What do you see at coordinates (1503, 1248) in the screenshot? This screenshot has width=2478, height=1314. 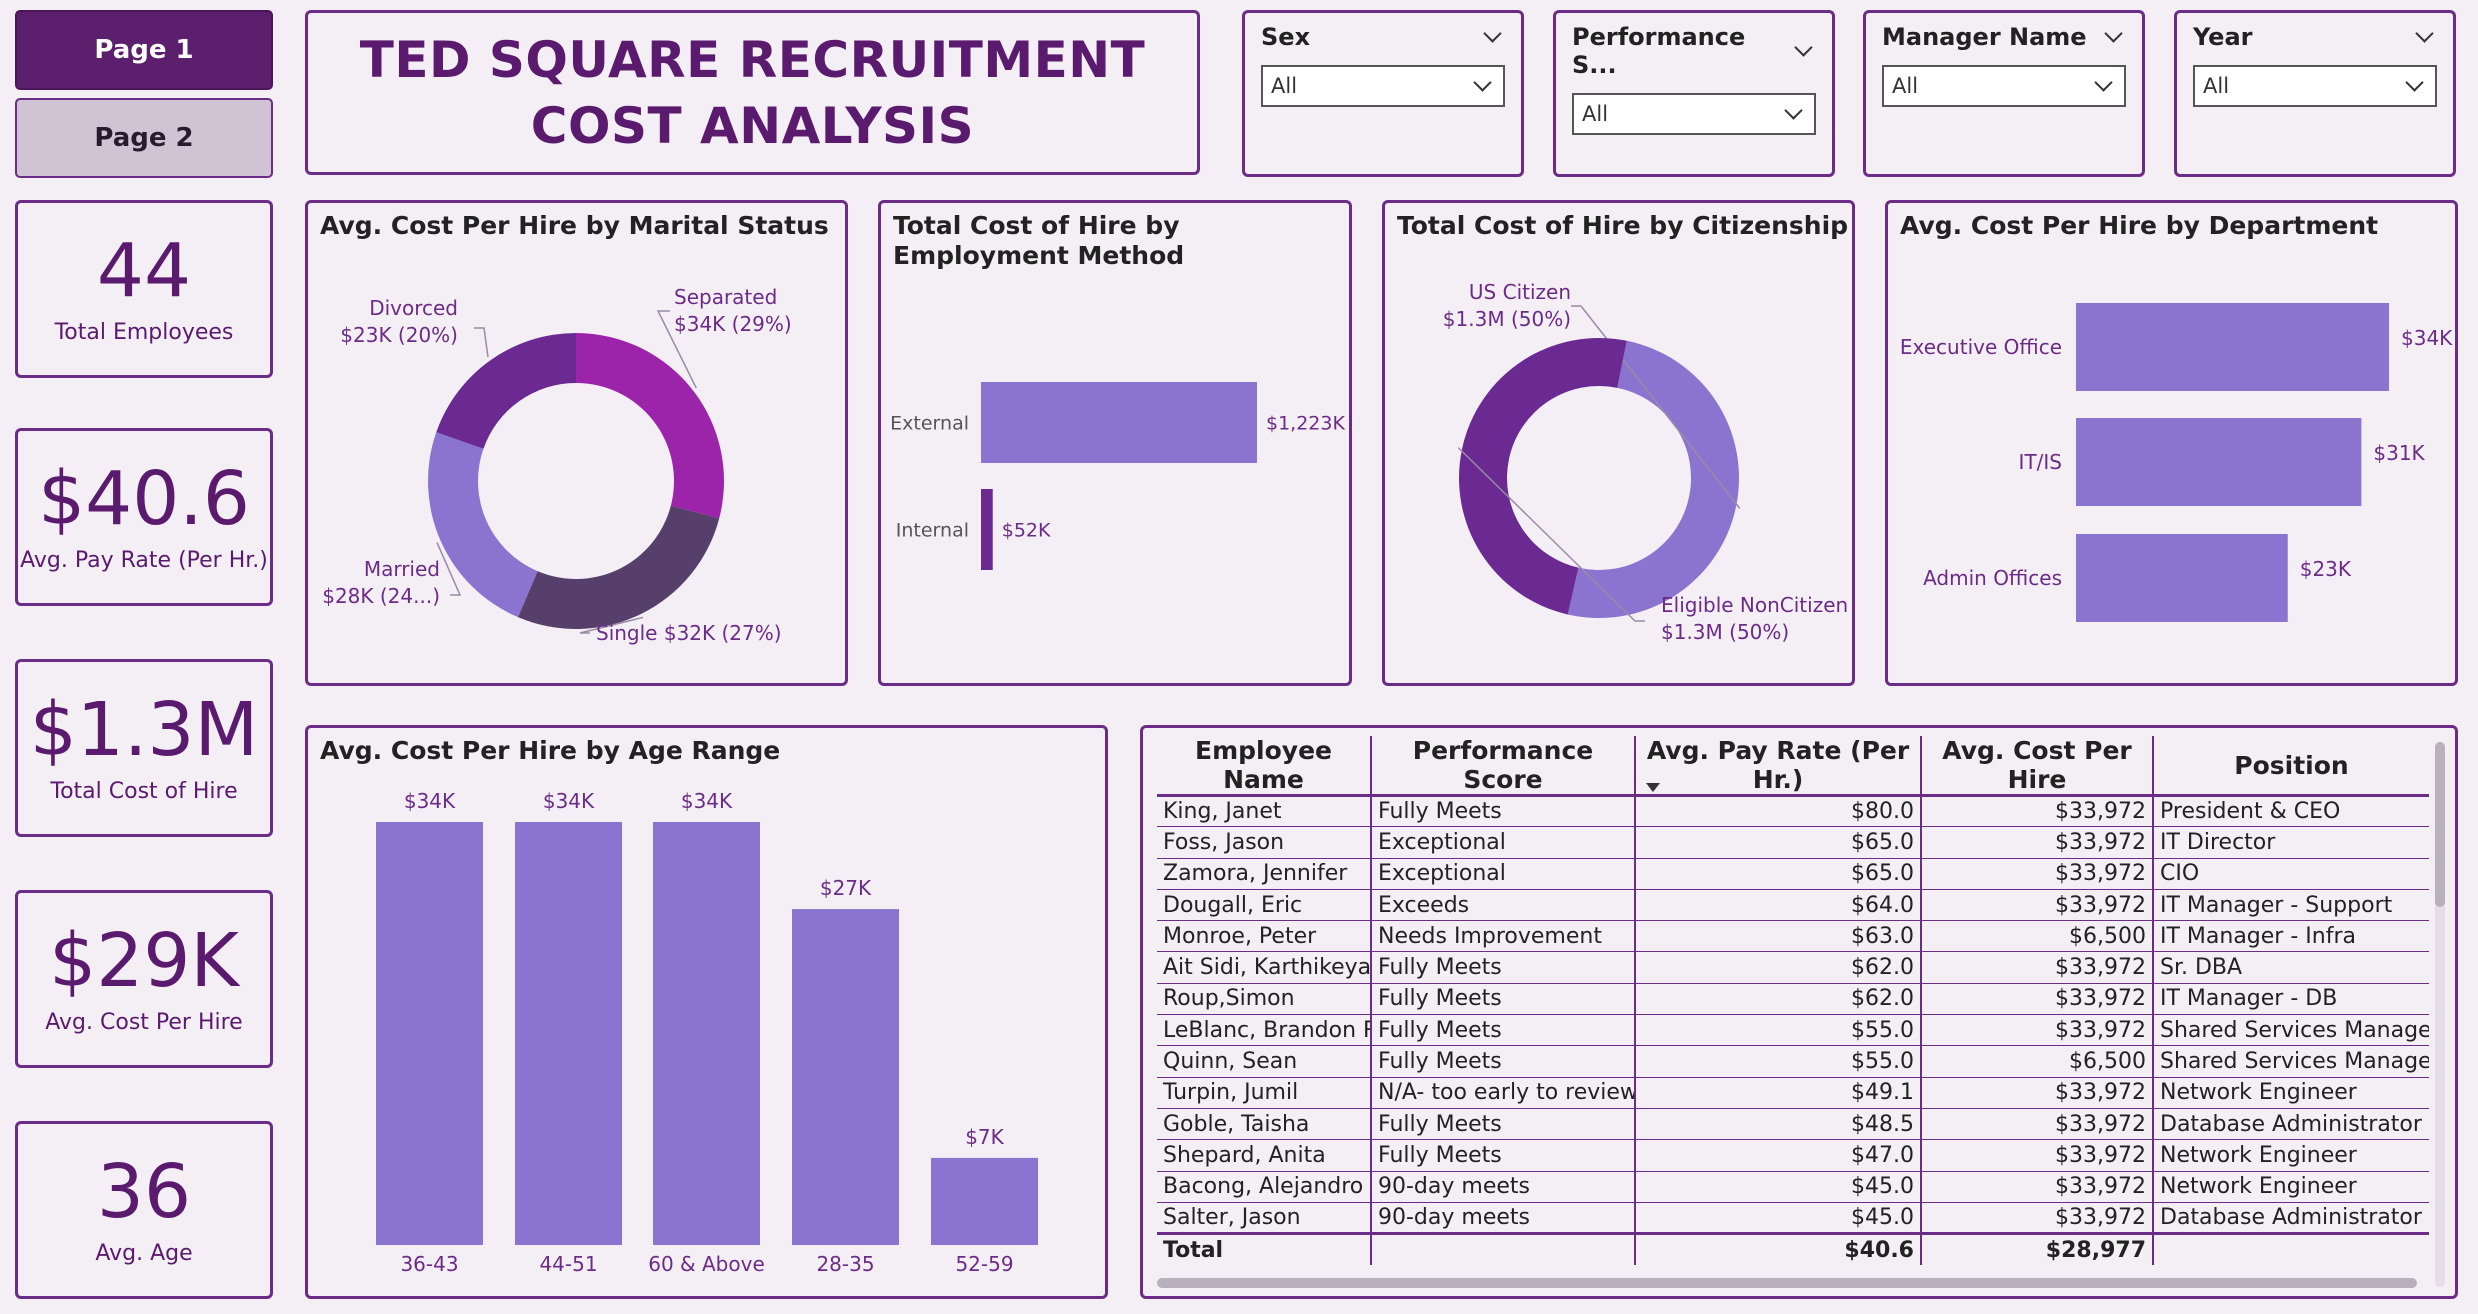 I see `total-cell` at bounding box center [1503, 1248].